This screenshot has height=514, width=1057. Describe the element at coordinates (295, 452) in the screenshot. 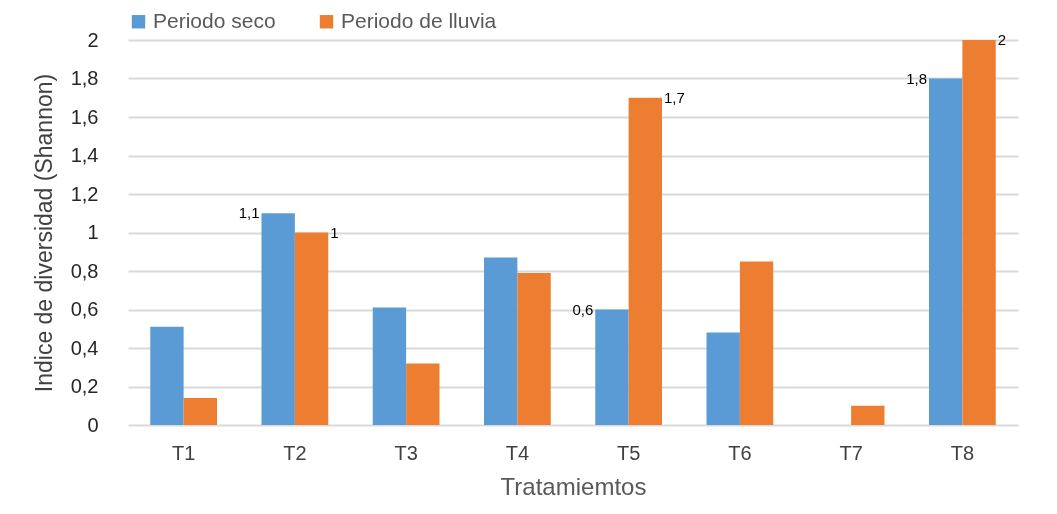

I see `x-tick-label: T2` at that location.